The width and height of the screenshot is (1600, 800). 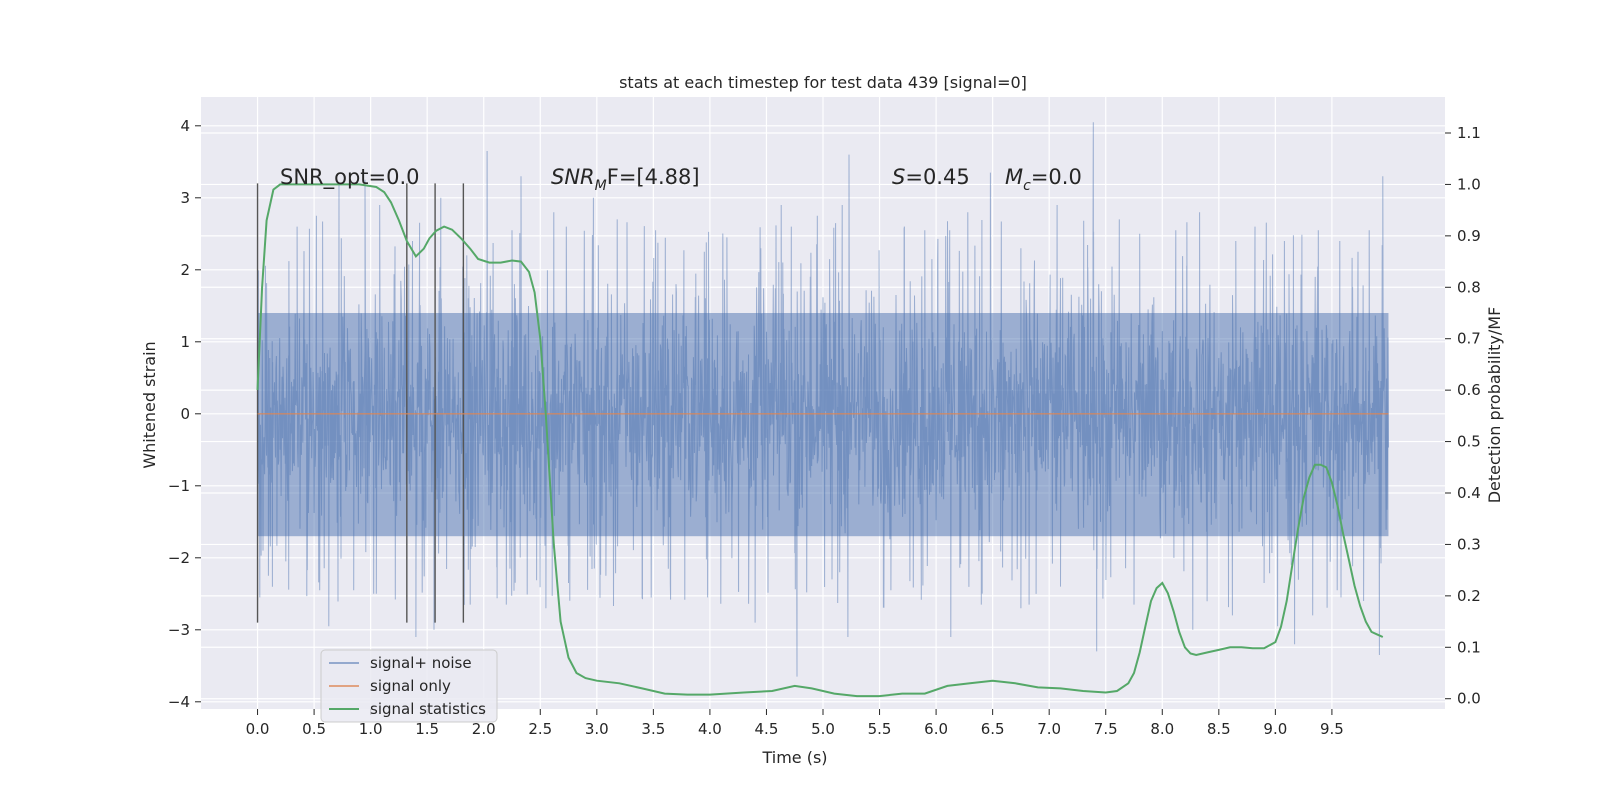 I want to click on x-tick-label: 8.0, so click(x=1162, y=729).